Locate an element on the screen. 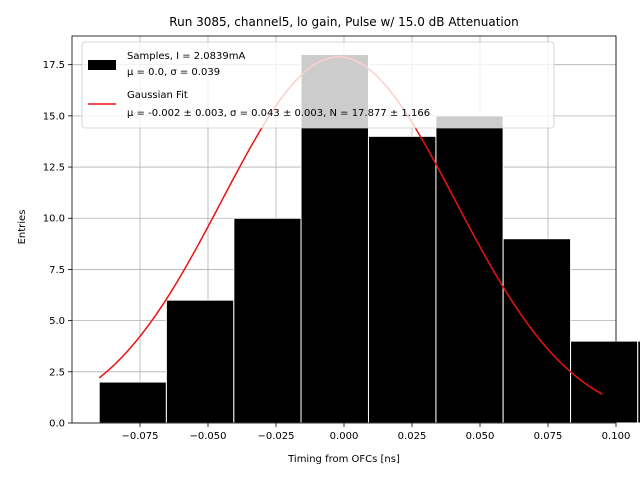  x-tick-label: 0.000 is located at coordinates (344, 436).